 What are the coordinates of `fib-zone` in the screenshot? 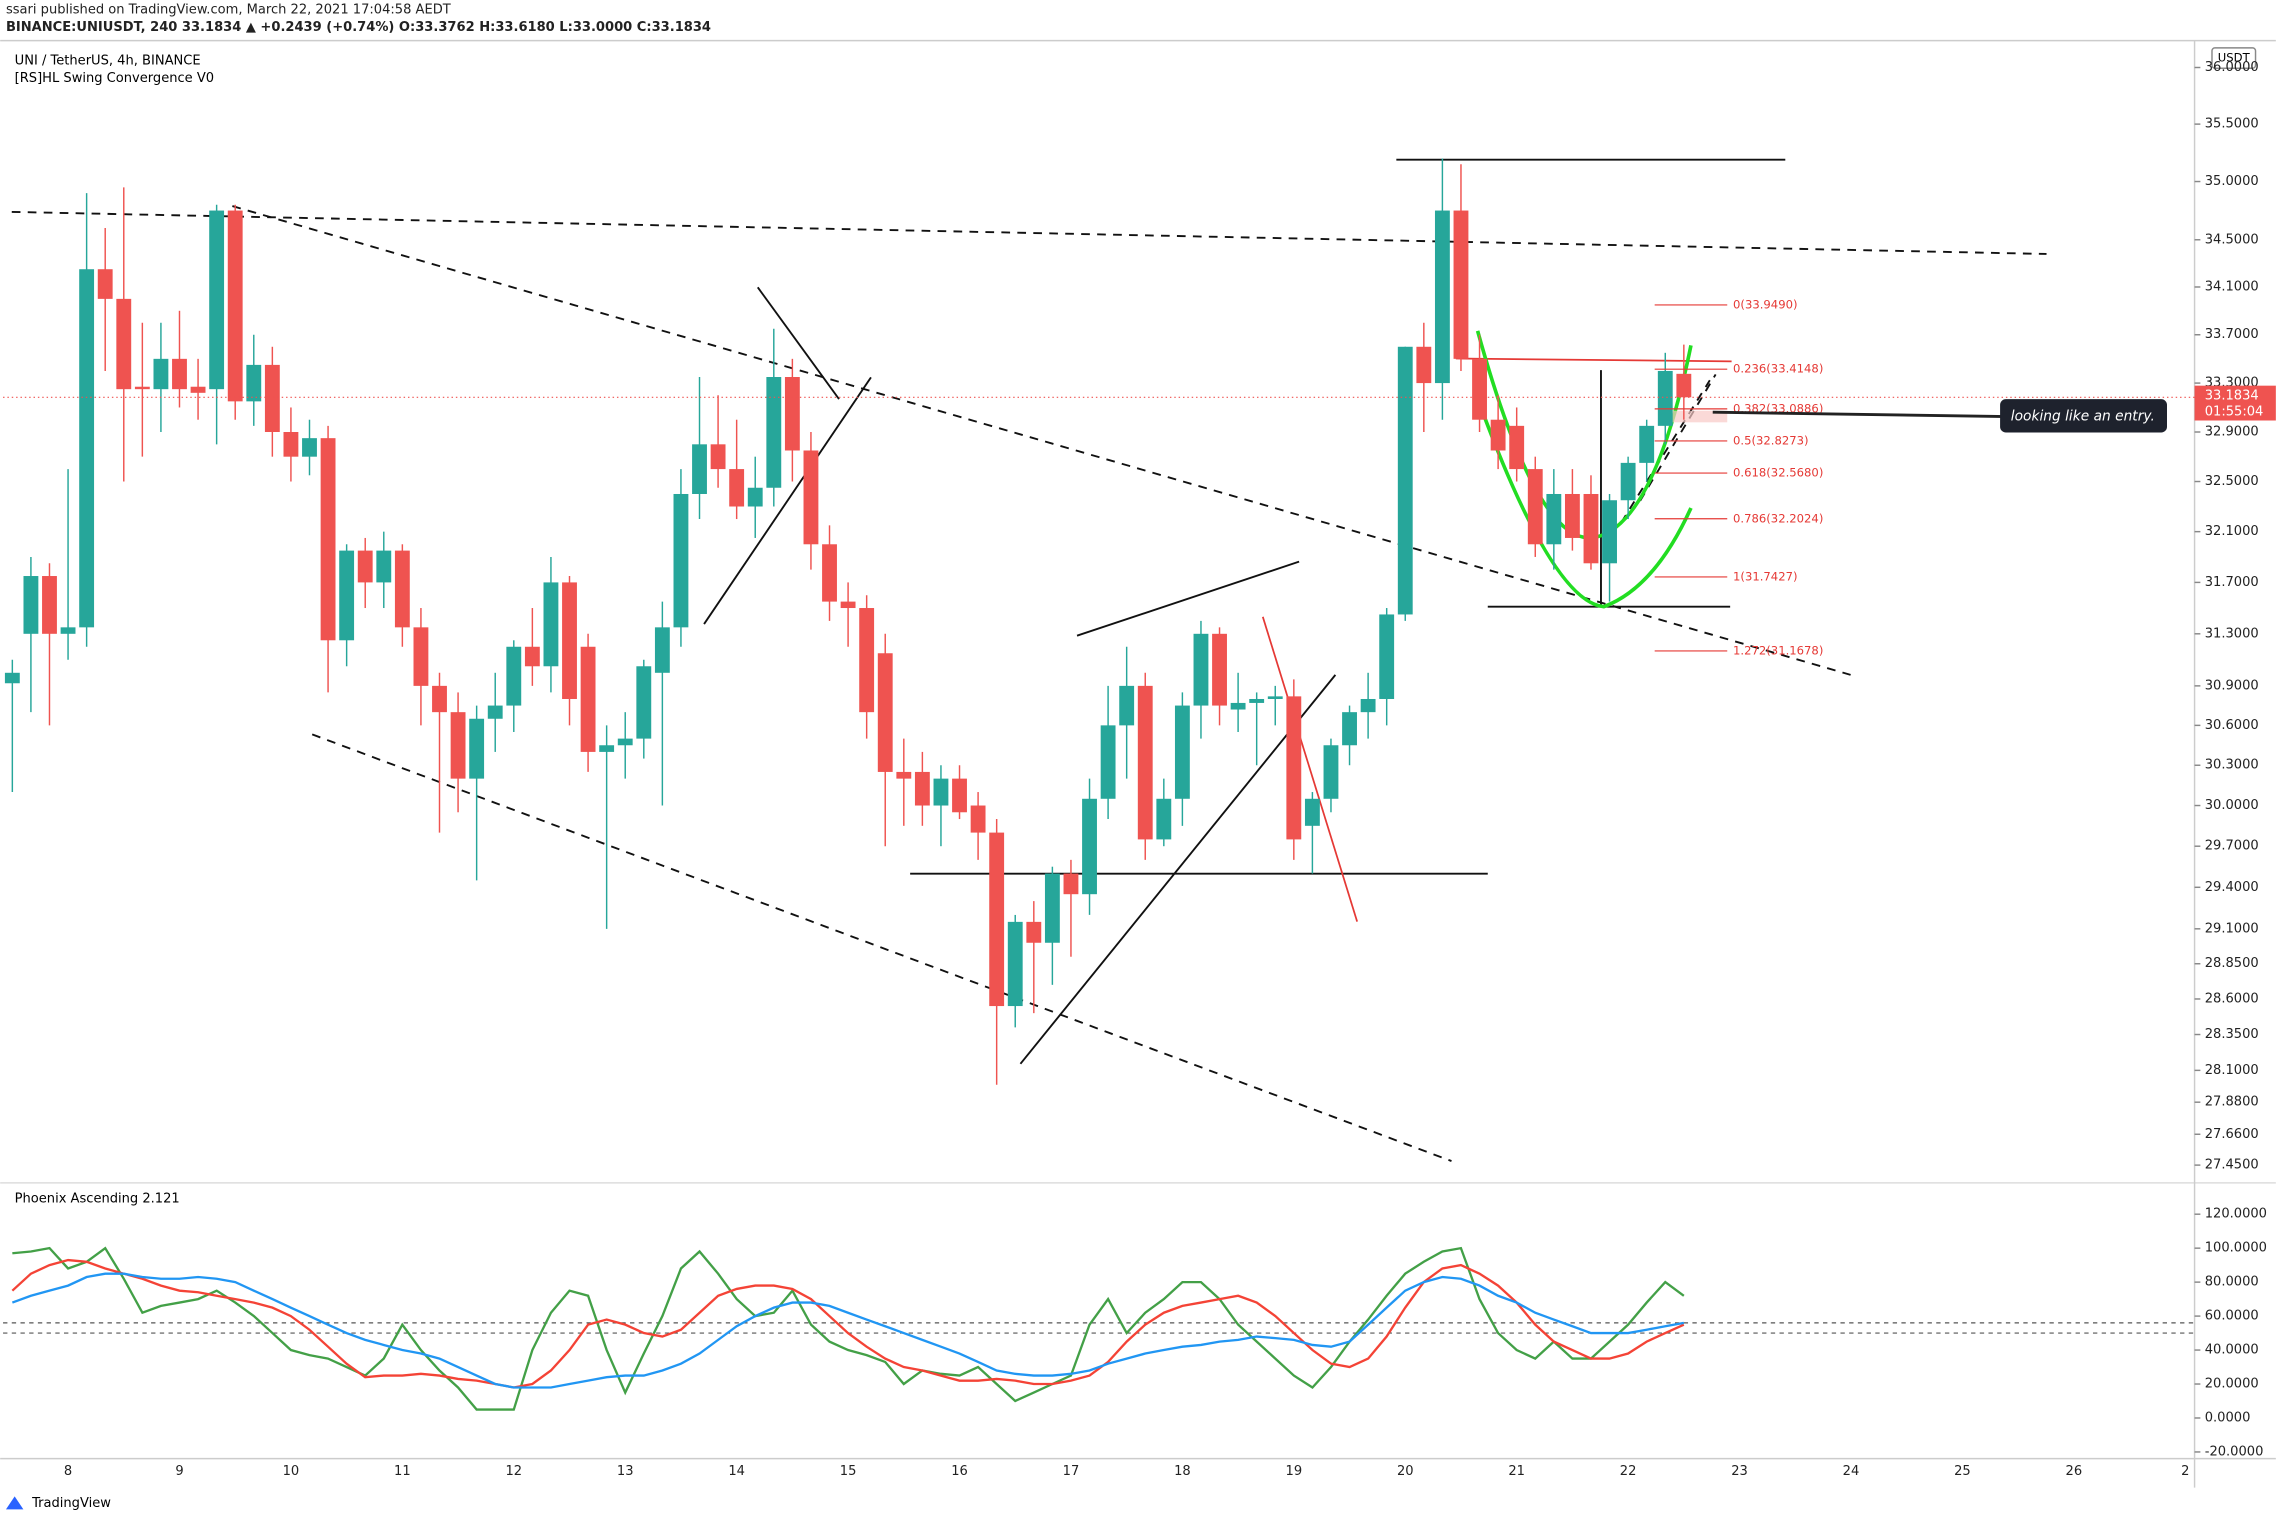 It's located at (1697, 416).